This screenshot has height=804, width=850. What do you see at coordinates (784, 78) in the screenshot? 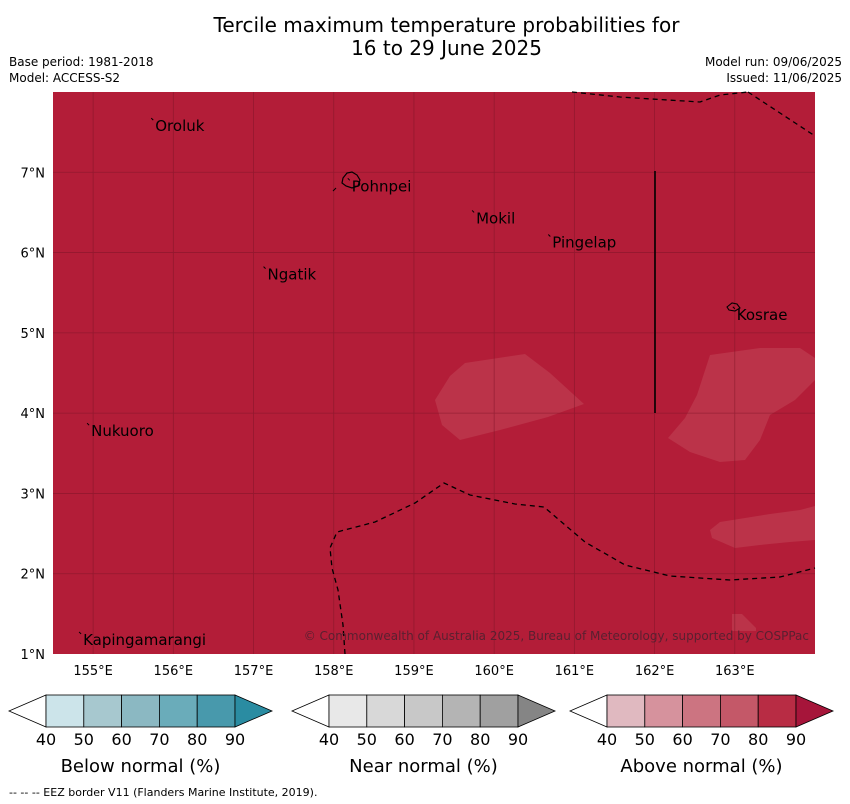
I see `issued-text: Issued: 11/06/2025` at bounding box center [784, 78].